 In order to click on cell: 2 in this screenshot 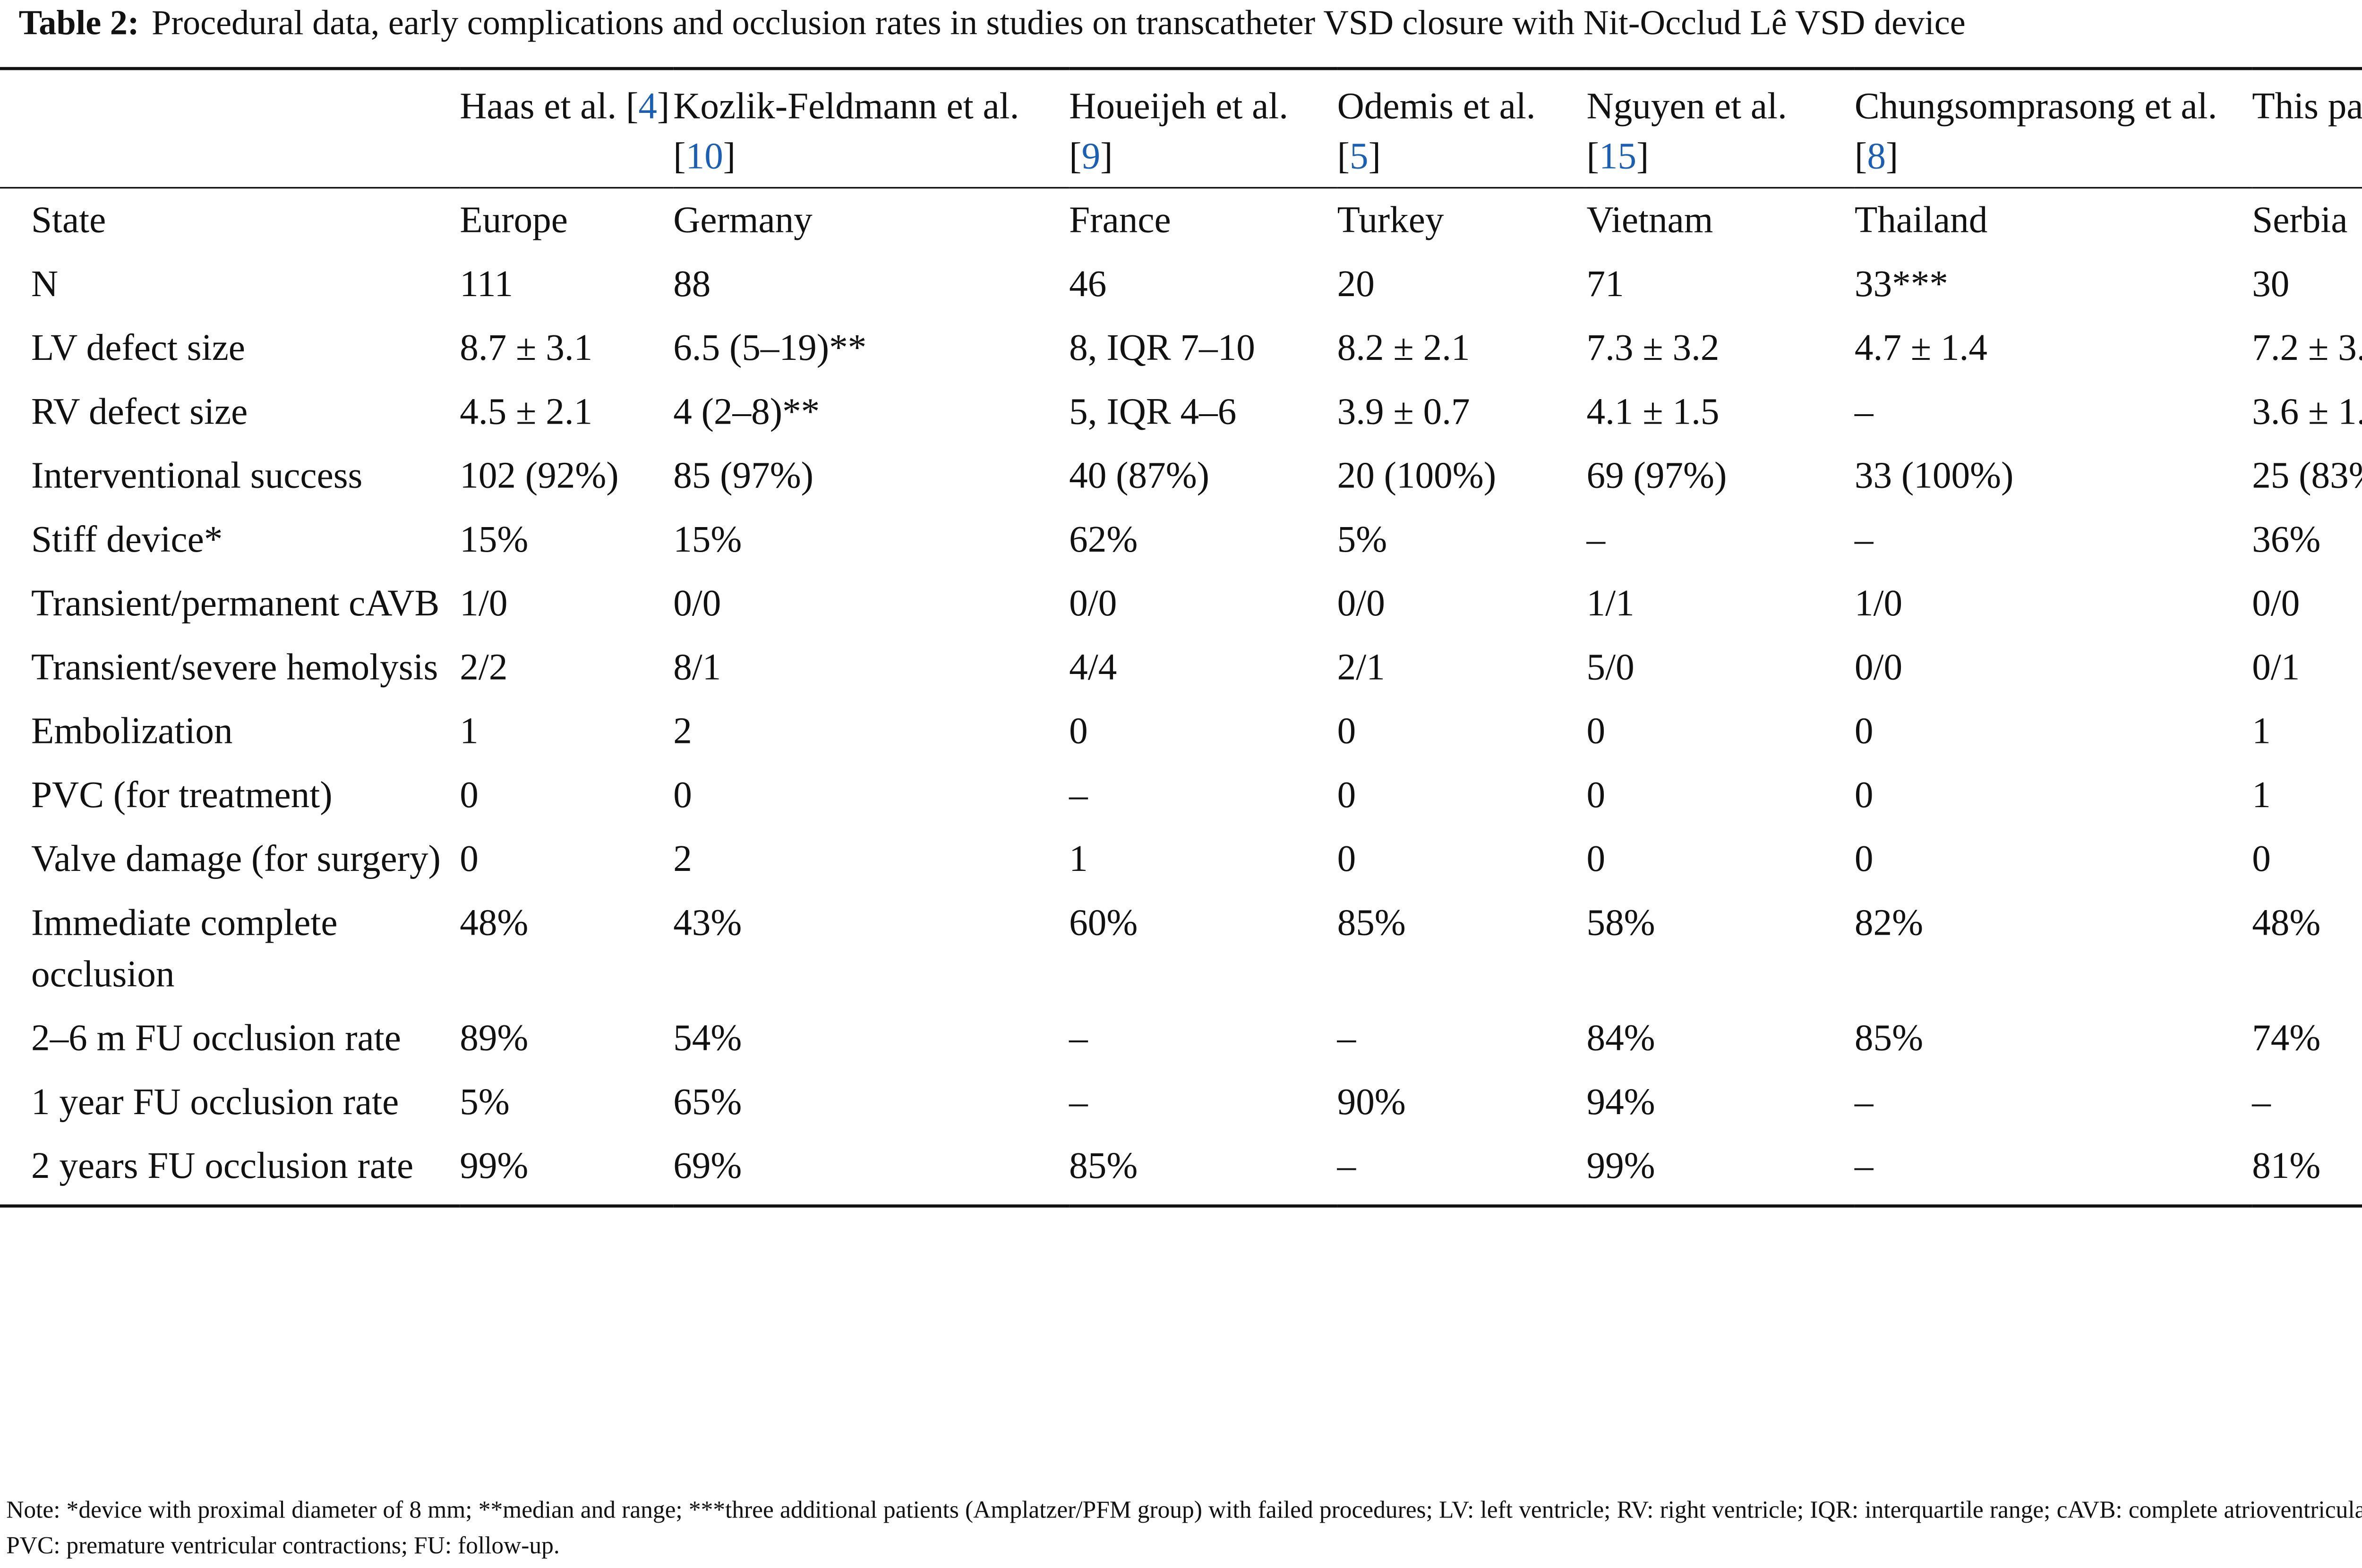, I will do `click(682, 732)`.